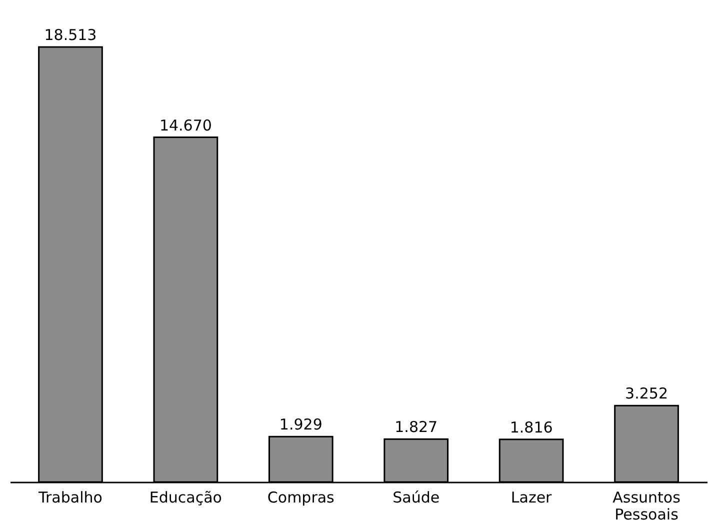 The width and height of the screenshot is (712, 527). I want to click on x-tick-label: Compras, so click(301, 497).